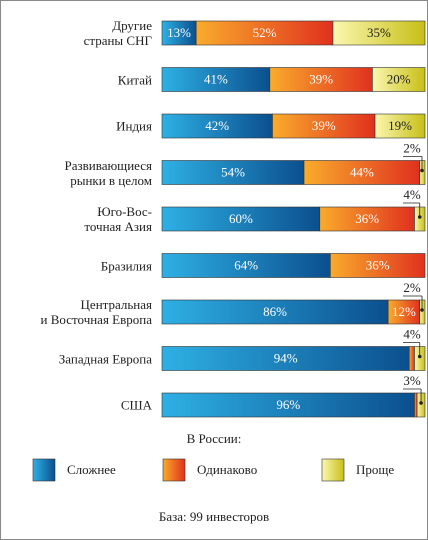  Describe the element at coordinates (136, 405) in the screenshot. I see `category-label: США` at that location.